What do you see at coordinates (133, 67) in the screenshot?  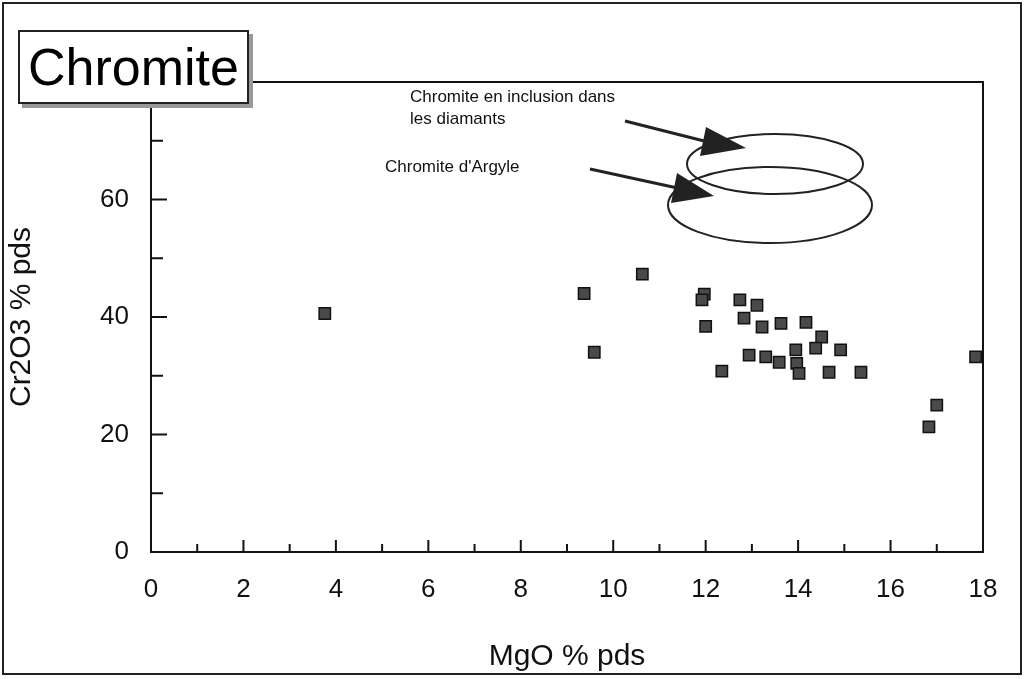 I see `chart-title: Chromite` at bounding box center [133, 67].